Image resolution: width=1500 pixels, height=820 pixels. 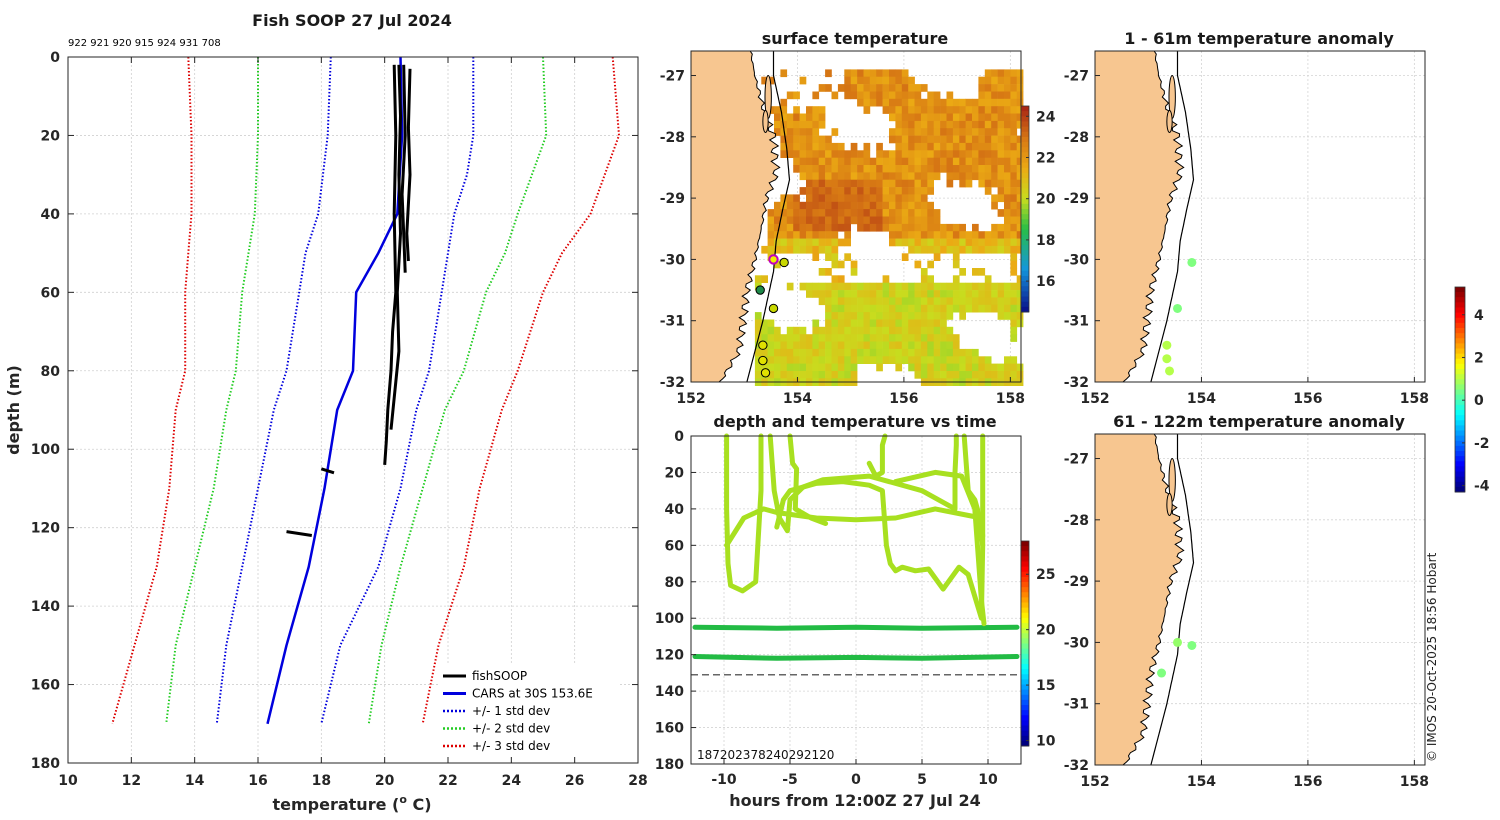 I want to click on profile-xtick-label: 24, so click(x=512, y=781).